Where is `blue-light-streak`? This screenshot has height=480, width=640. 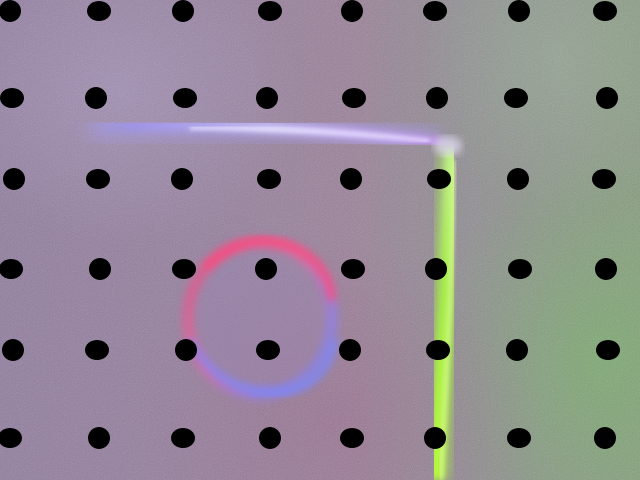 blue-light-streak is located at coordinates (266, 133).